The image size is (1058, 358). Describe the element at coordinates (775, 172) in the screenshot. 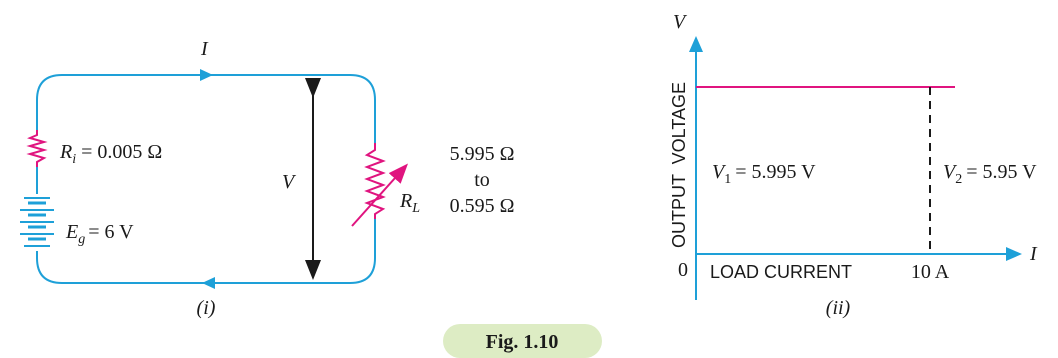

I see `v1-value: = 5.995 V` at that location.